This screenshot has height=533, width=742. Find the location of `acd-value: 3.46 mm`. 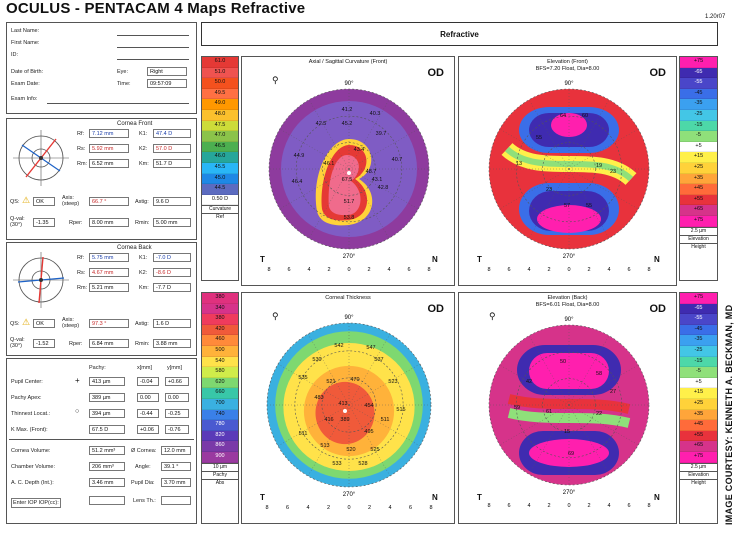

acd-value: 3.46 mm is located at coordinates (107, 482).